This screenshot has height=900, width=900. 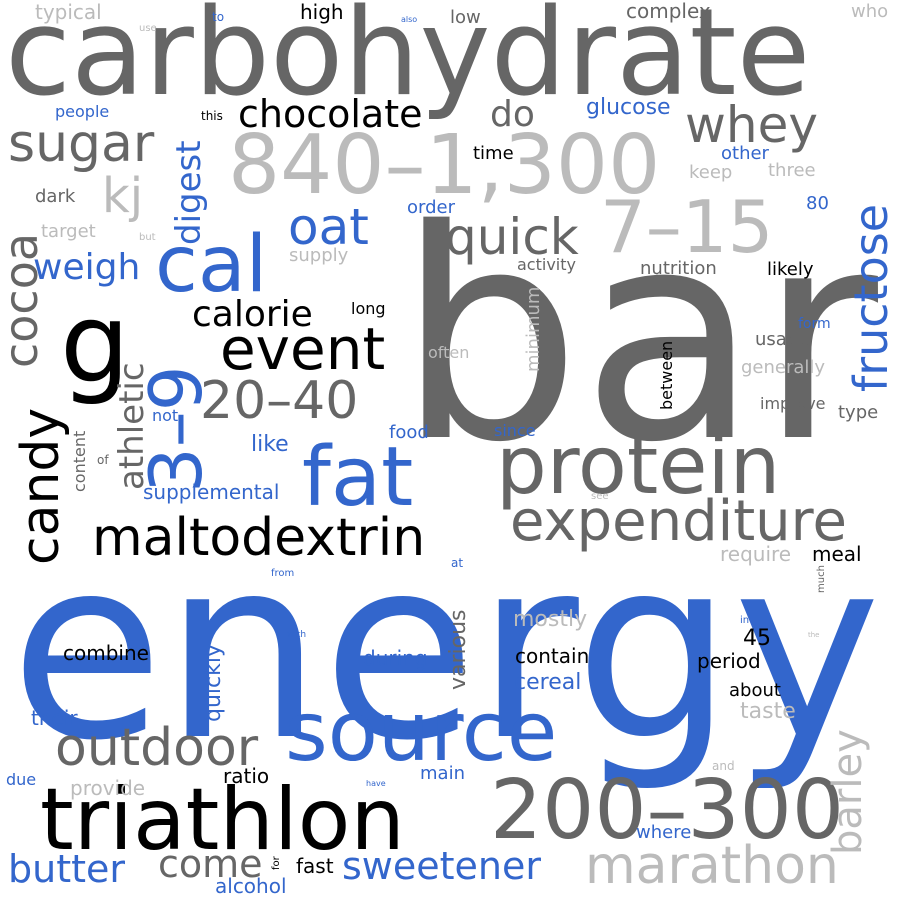 What do you see at coordinates (768, 711) in the screenshot?
I see `word: taste` at bounding box center [768, 711].